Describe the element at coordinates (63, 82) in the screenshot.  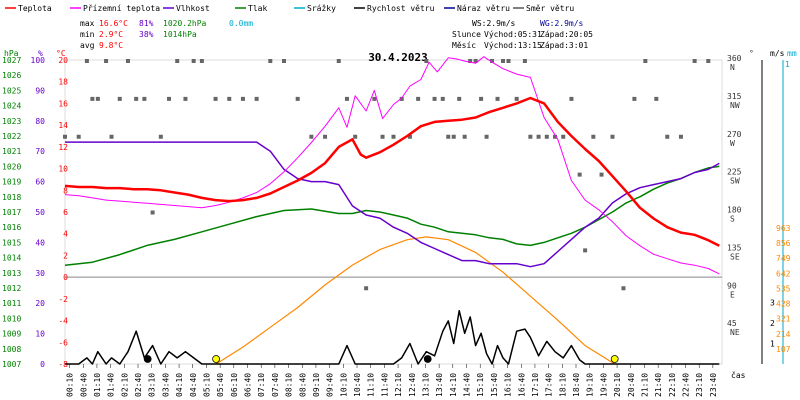
I see `tick-temp: 18` at that location.